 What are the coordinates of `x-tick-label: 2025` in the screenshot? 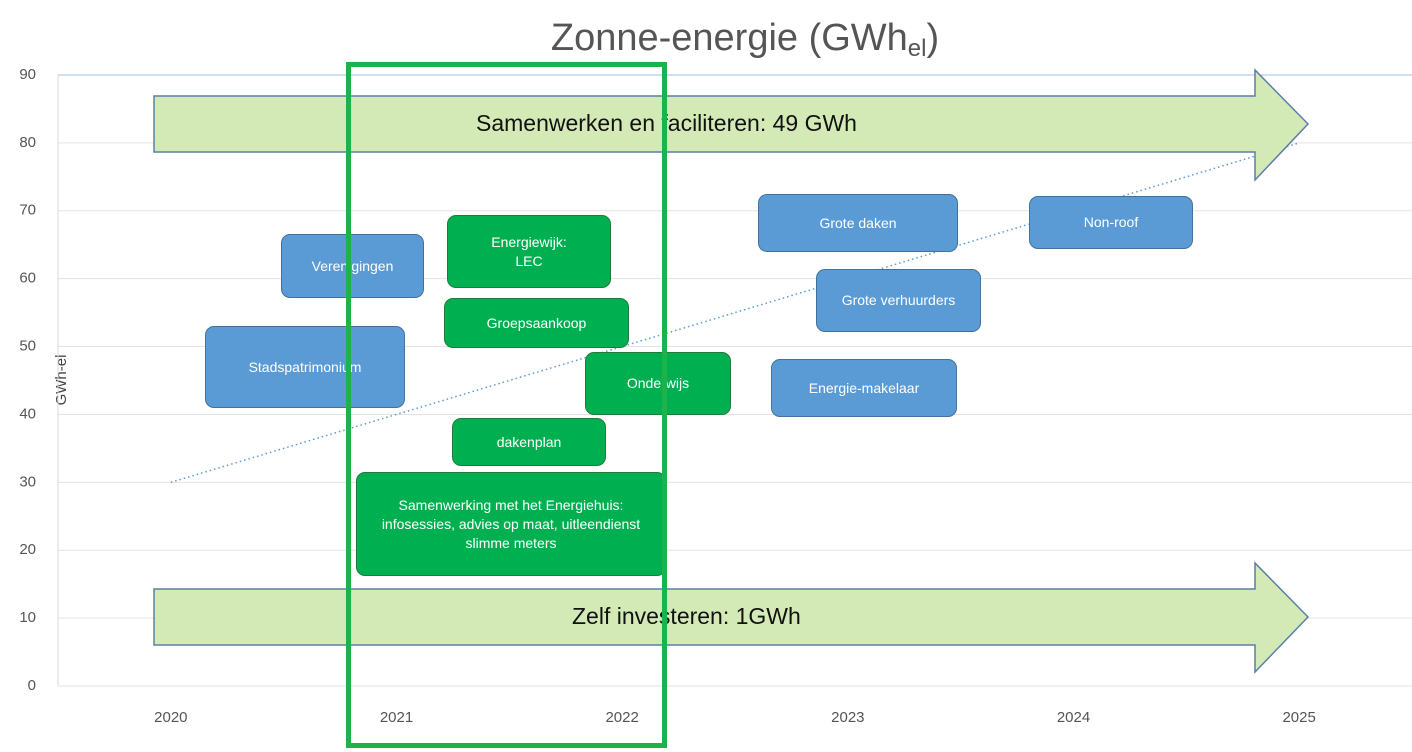 It's located at (1298, 717).